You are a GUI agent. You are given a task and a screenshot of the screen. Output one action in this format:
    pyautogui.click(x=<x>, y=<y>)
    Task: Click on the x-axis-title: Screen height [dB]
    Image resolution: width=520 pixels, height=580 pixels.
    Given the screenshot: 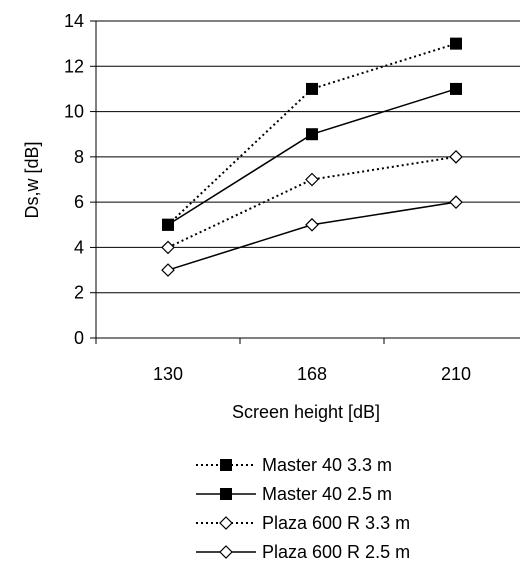 What is the action you would take?
    pyautogui.click(x=306, y=412)
    